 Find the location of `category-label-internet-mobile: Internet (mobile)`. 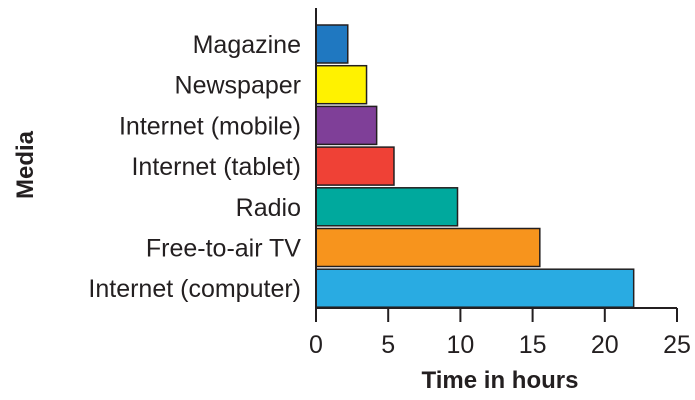

category-label-internet-mobile: Internet (mobile) is located at coordinates (210, 126).